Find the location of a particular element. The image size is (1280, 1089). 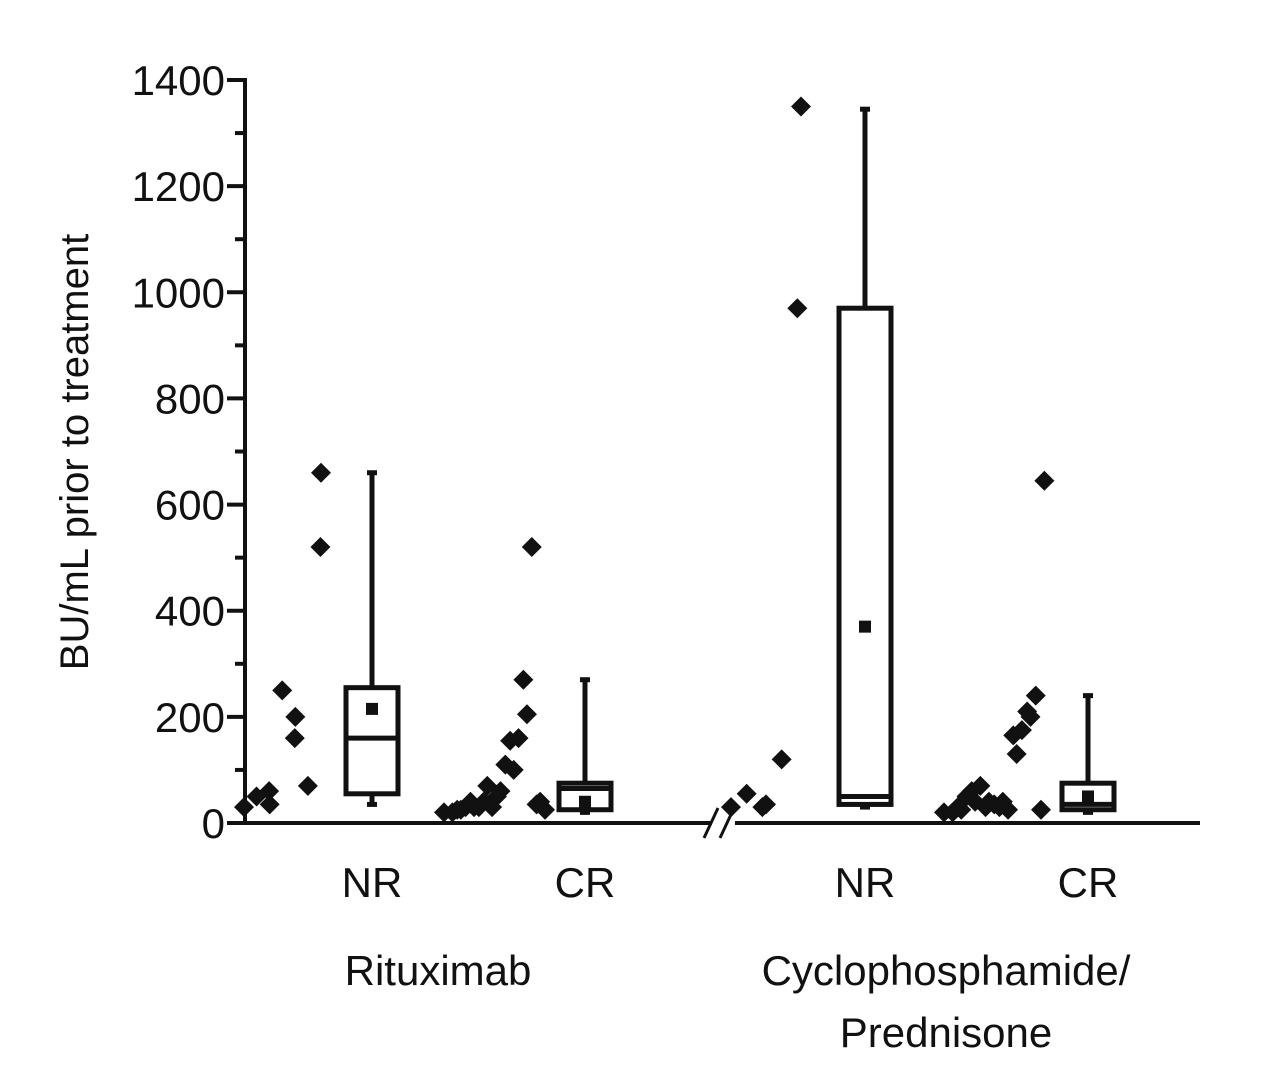

y-tick-label: 200 is located at coordinates (190, 717).